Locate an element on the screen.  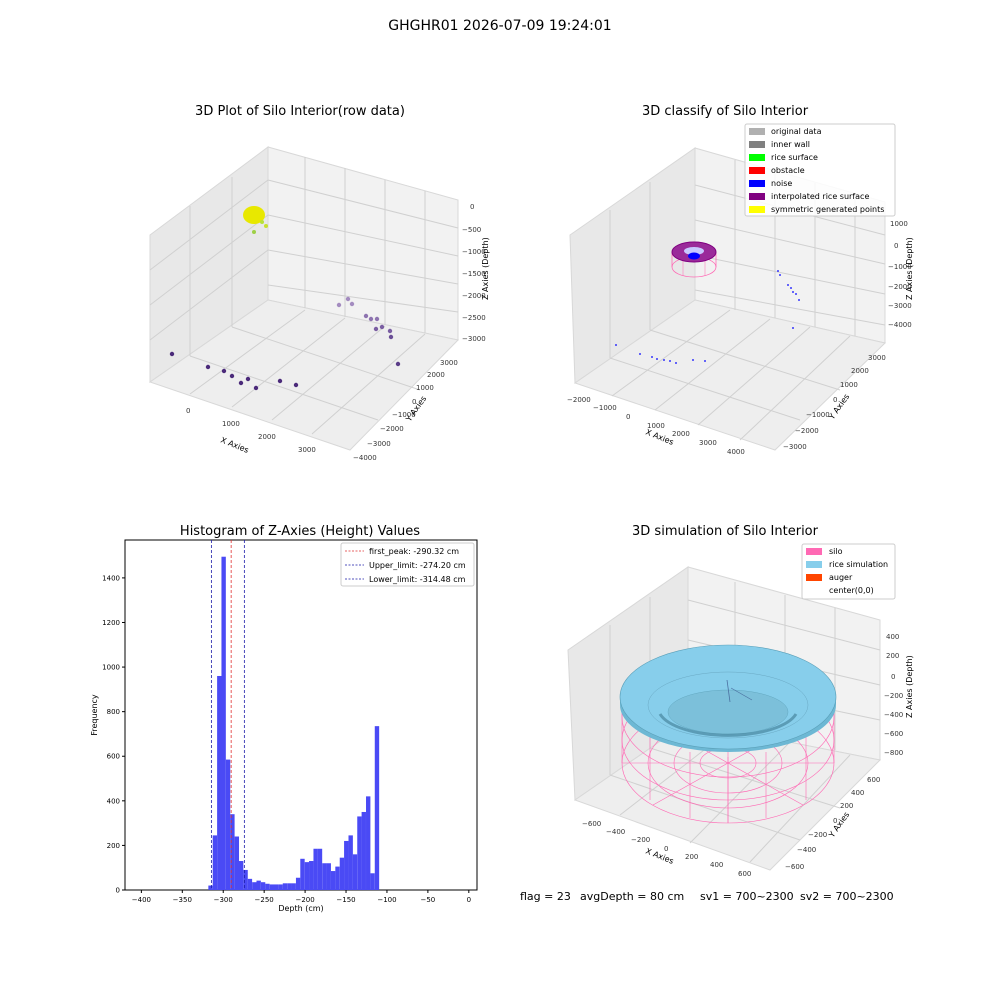
z-tick: 200 is located at coordinates (892, 656).